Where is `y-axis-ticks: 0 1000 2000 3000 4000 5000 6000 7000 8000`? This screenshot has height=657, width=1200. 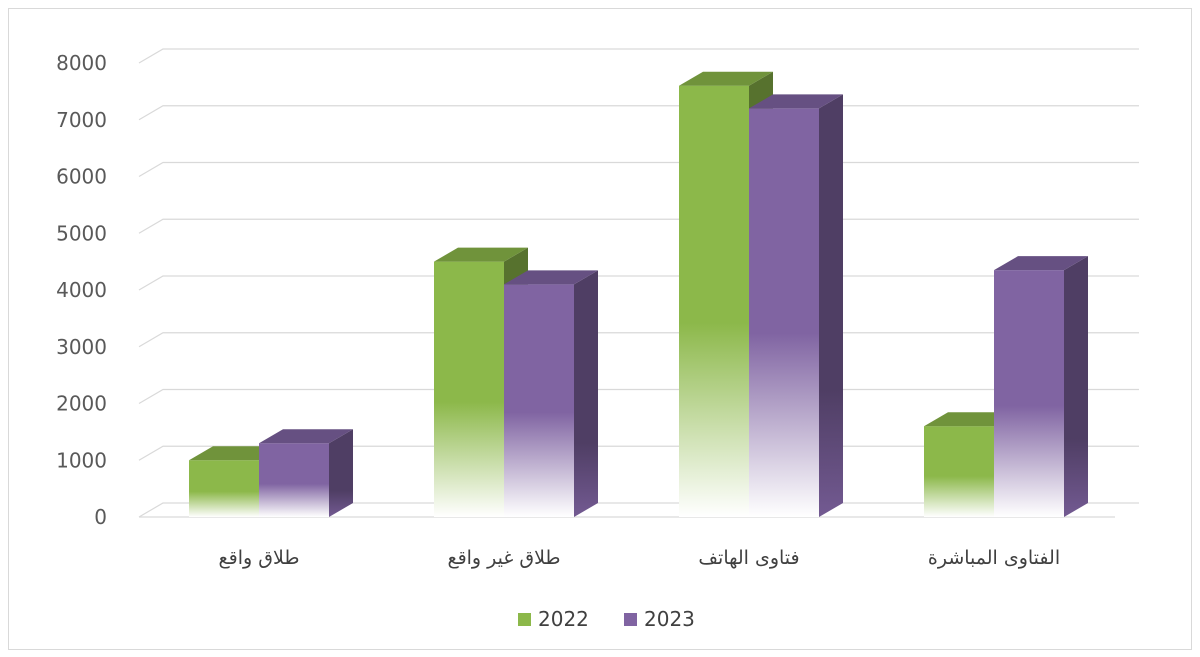 y-axis-ticks: 0 1000 2000 3000 4000 5000 6000 7000 8000 is located at coordinates (81, 290).